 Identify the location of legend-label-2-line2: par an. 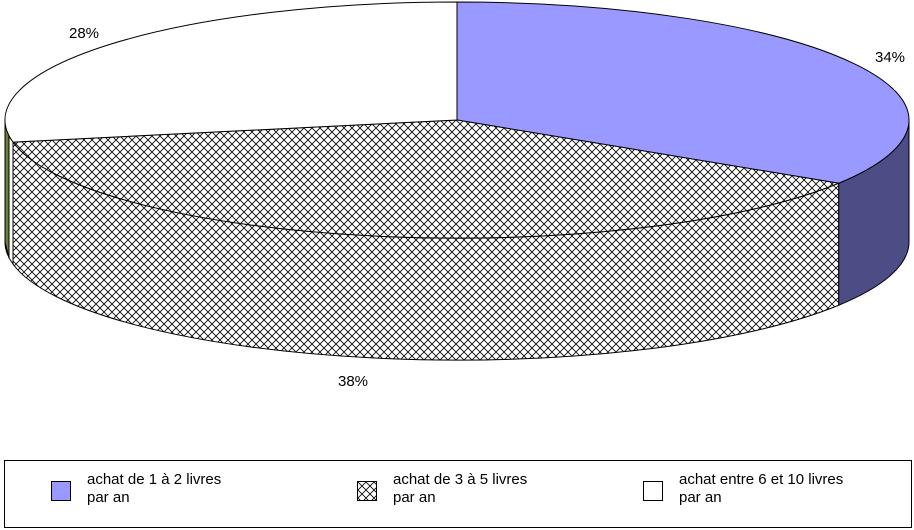
(414, 497).